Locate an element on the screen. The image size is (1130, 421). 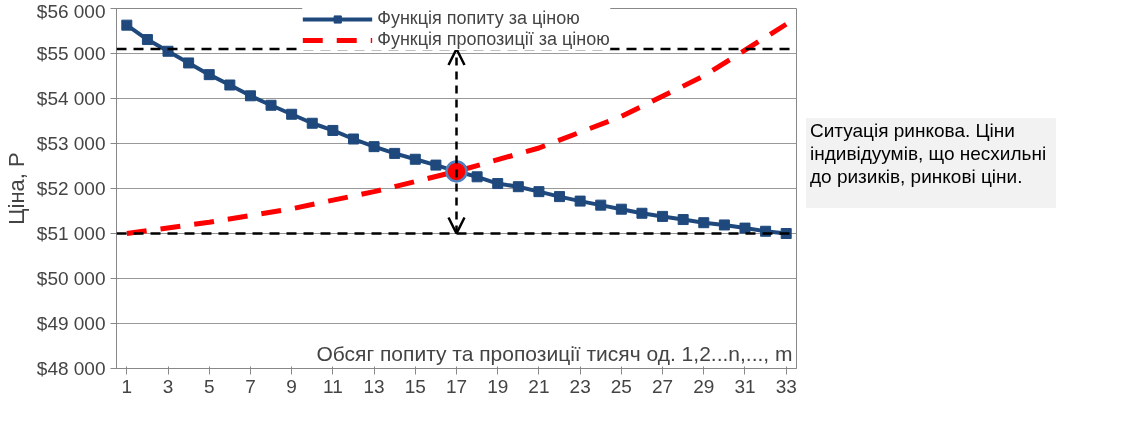
x-tick-label: 29 is located at coordinates (704, 386).